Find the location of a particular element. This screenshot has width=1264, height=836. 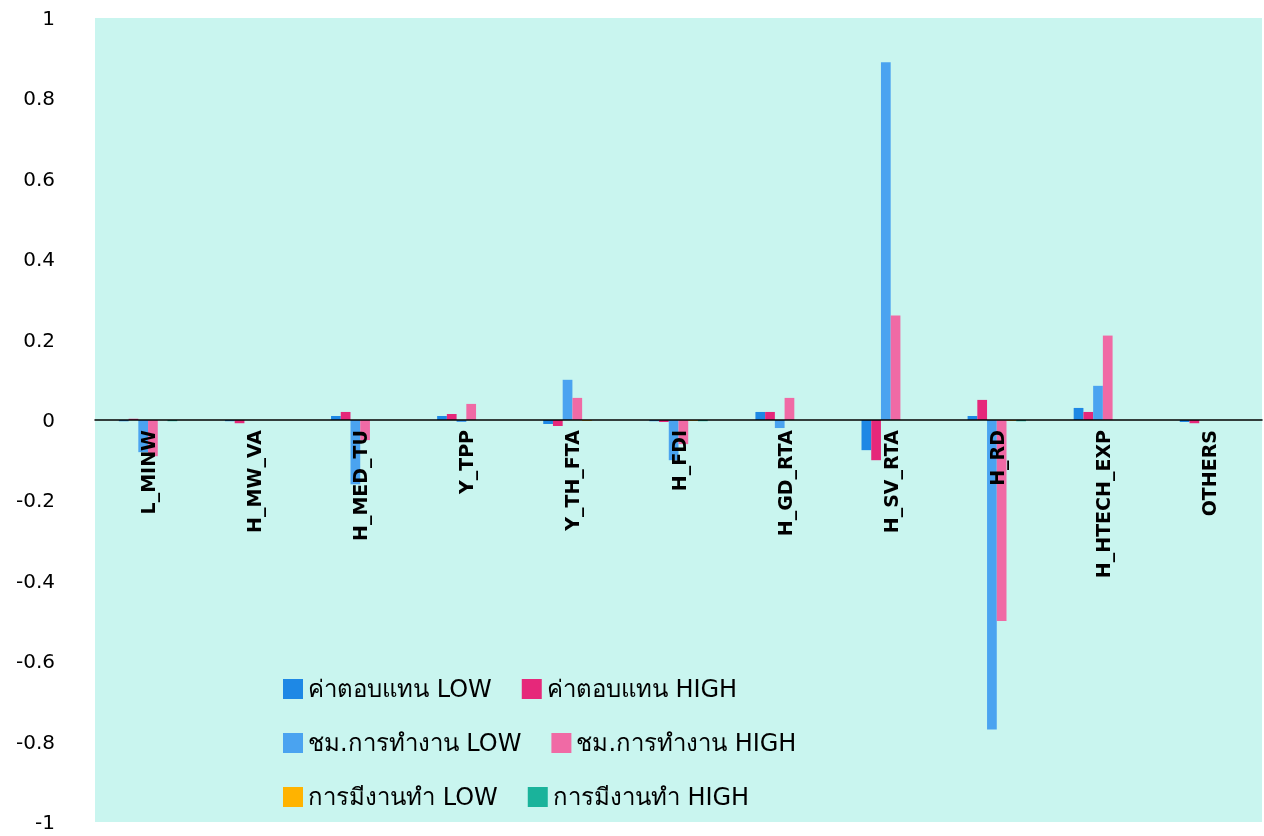

x-tick-label: Y_TPP is located at coordinates (467, 462).